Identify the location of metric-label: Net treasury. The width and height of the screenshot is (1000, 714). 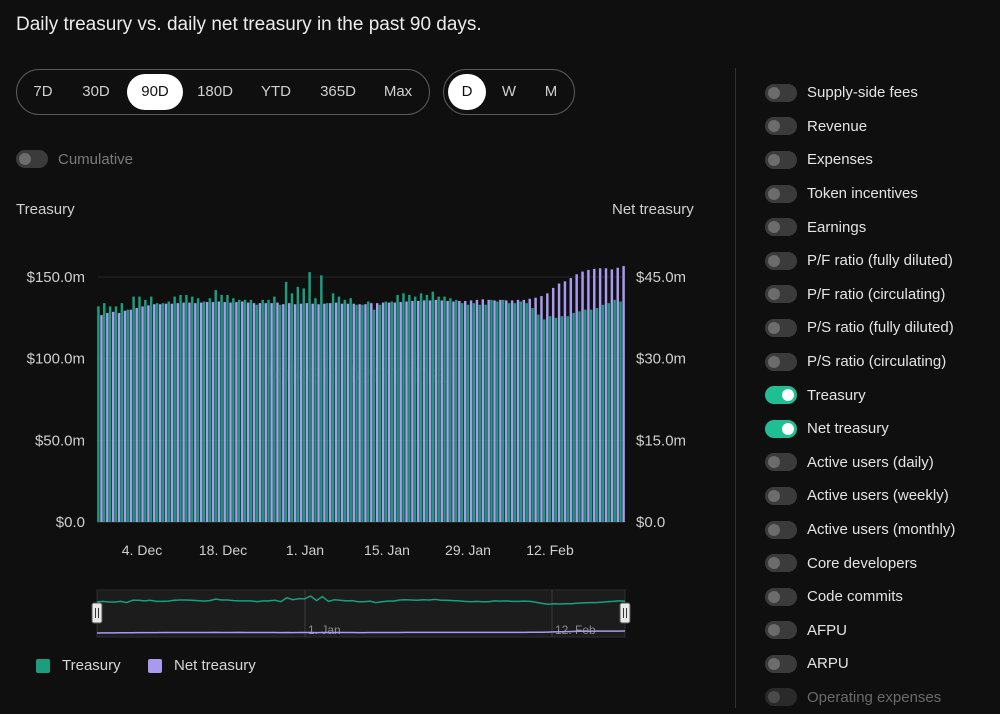
(848, 429).